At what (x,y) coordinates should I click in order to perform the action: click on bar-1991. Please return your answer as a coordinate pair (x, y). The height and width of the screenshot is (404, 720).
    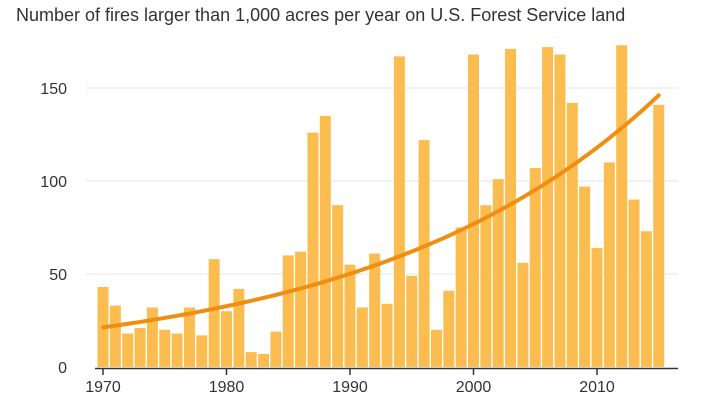
    Looking at the image, I should click on (362, 337).